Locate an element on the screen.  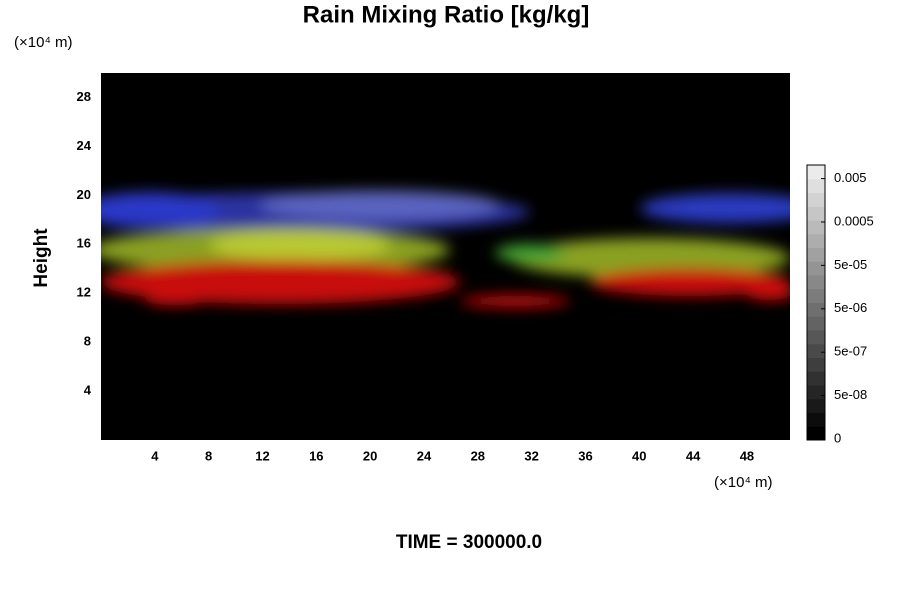
x-tick-label: 16 is located at coordinates (316, 455).